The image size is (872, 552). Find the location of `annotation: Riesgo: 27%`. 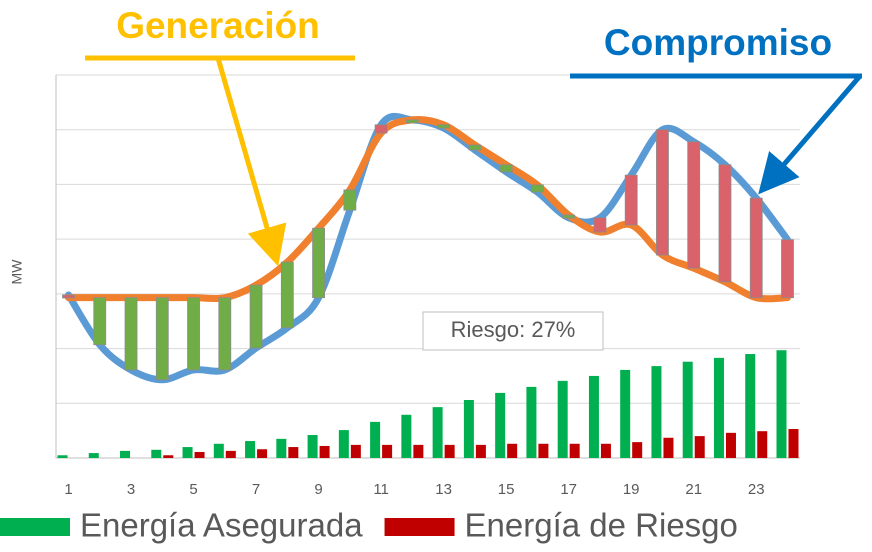

annotation: Riesgo: 27% is located at coordinates (513, 329).